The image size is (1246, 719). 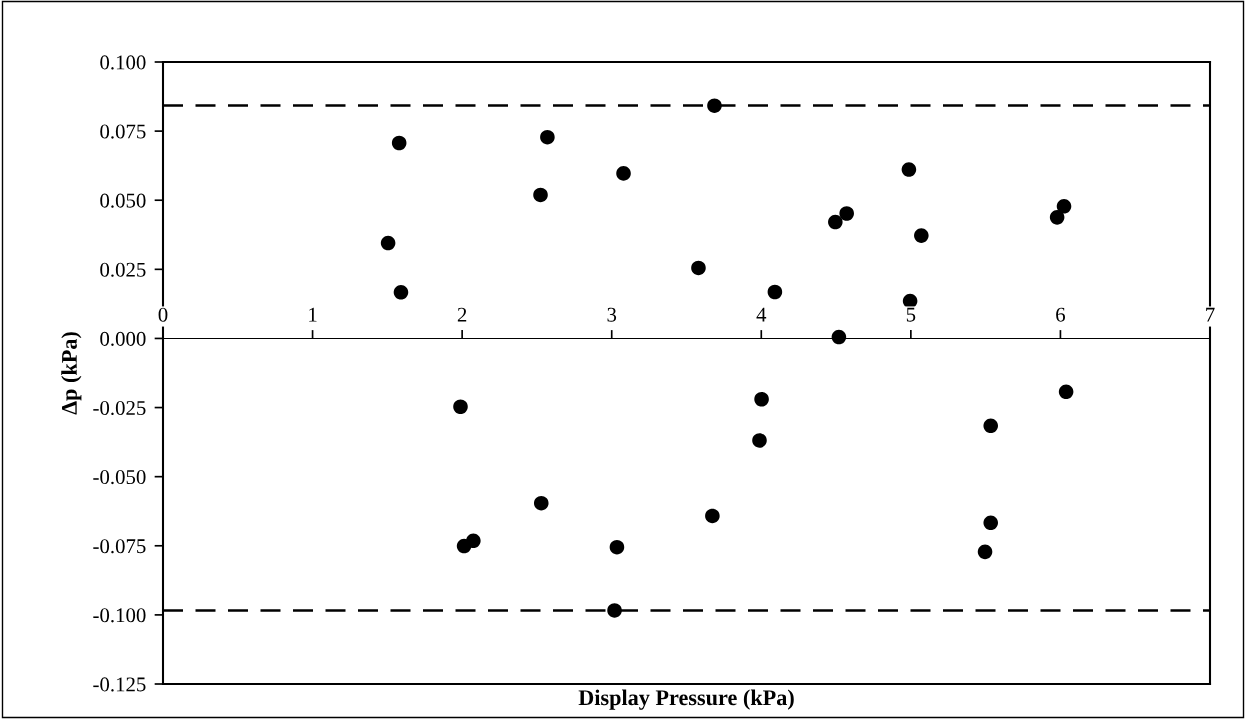 What do you see at coordinates (1061, 314) in the screenshot?
I see `x-tick-label: 6` at bounding box center [1061, 314].